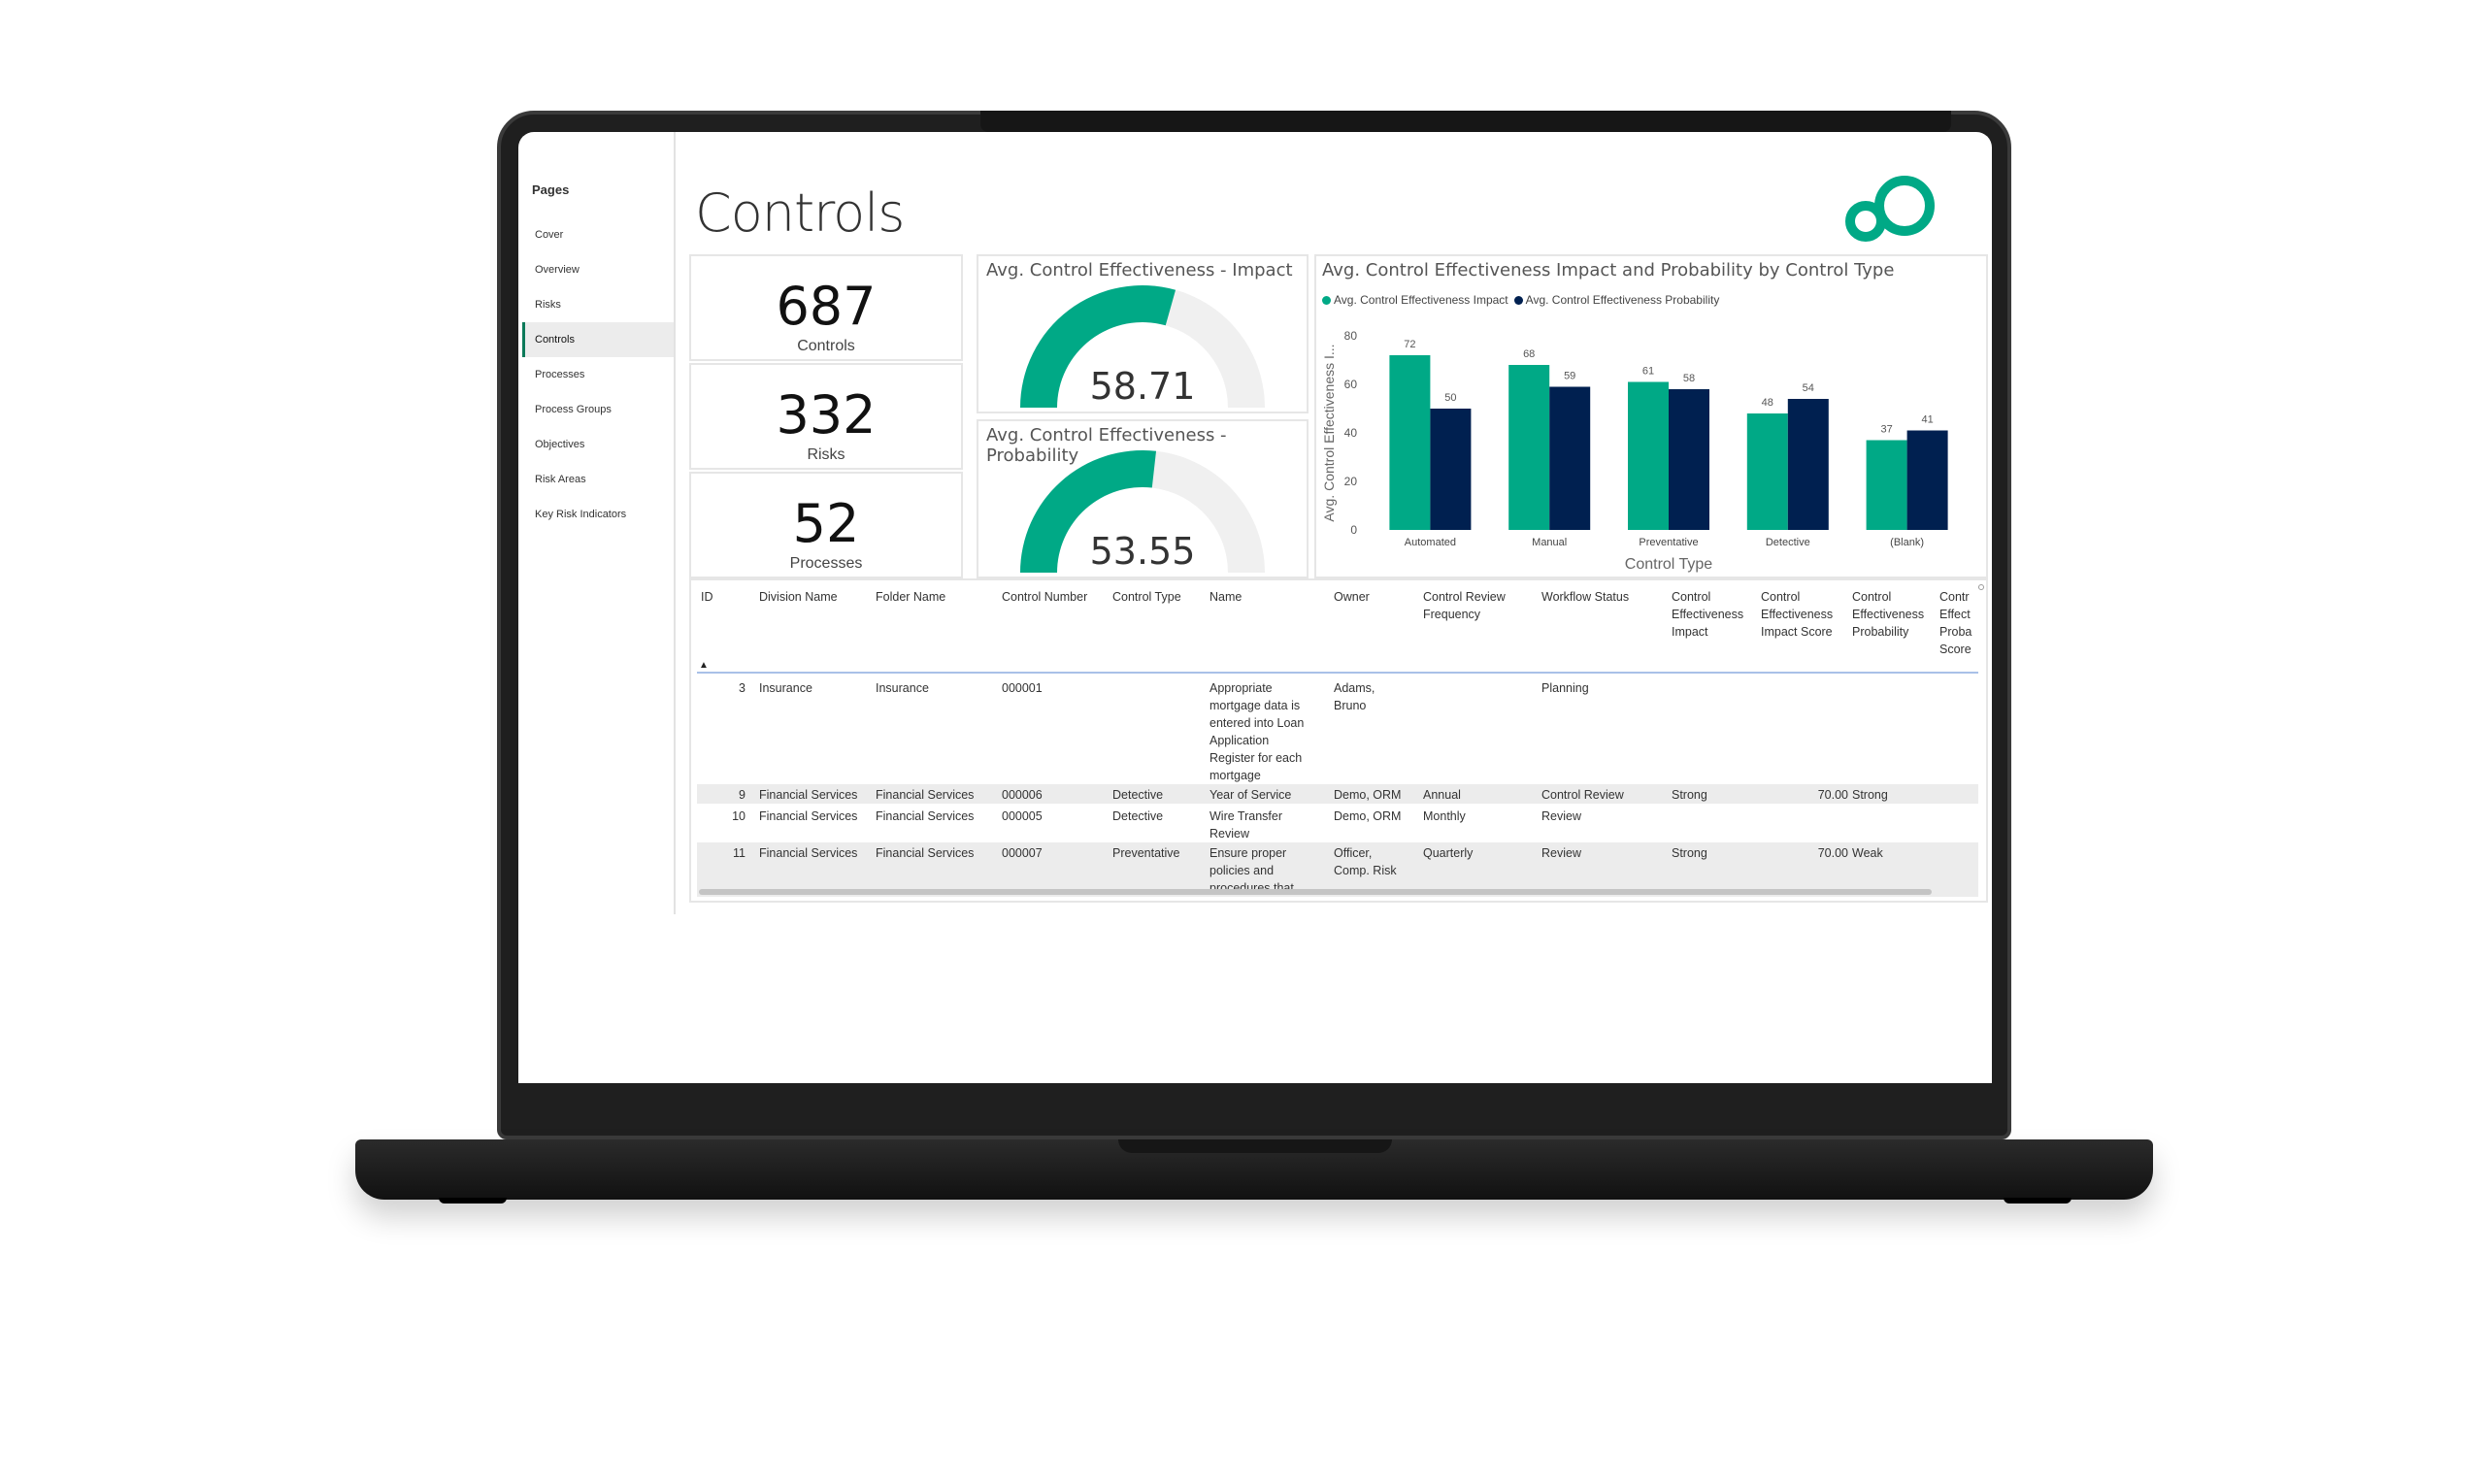 The height and width of the screenshot is (1484, 2485). Describe the element at coordinates (1604, 688) in the screenshot. I see `table-cell: Planning` at that location.